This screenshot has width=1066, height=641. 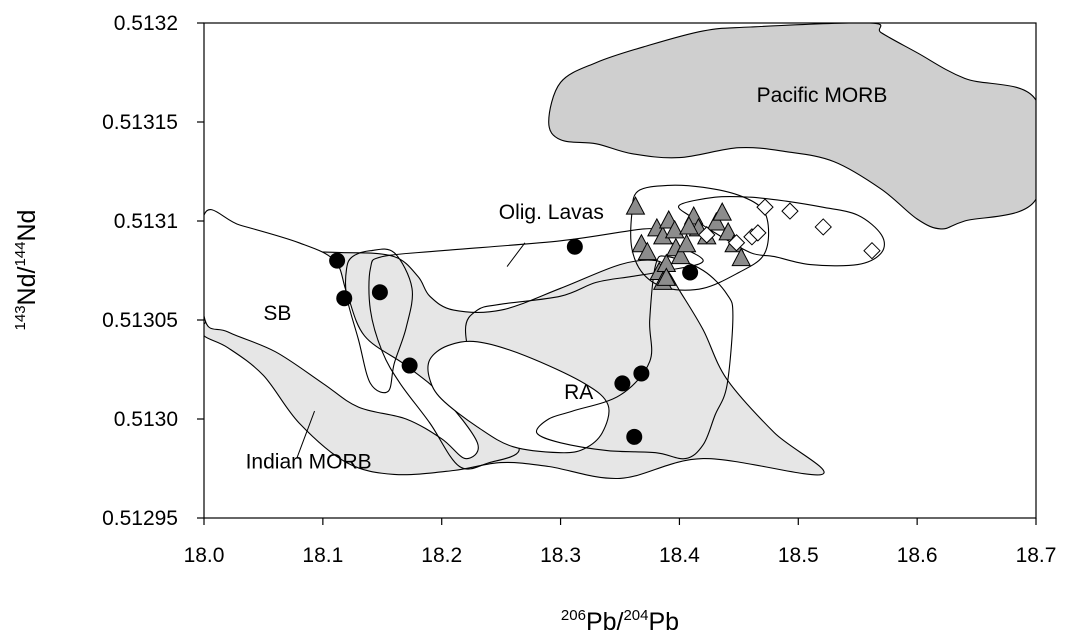 What do you see at coordinates (605, 622) in the screenshot?
I see `x-title-base-1: Pb/` at bounding box center [605, 622].